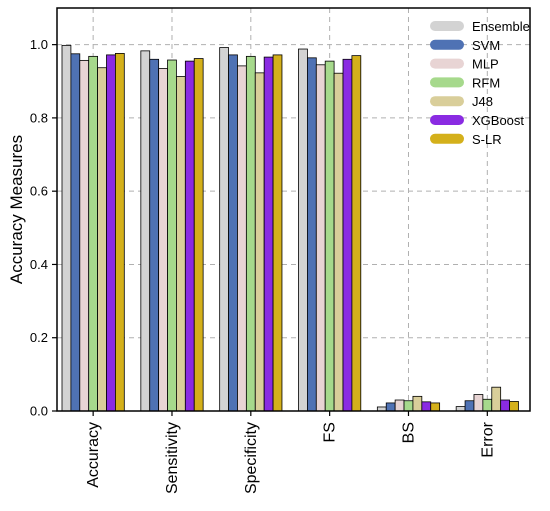 The width and height of the screenshot is (550, 511). I want to click on bar-svm-error, so click(469, 406).